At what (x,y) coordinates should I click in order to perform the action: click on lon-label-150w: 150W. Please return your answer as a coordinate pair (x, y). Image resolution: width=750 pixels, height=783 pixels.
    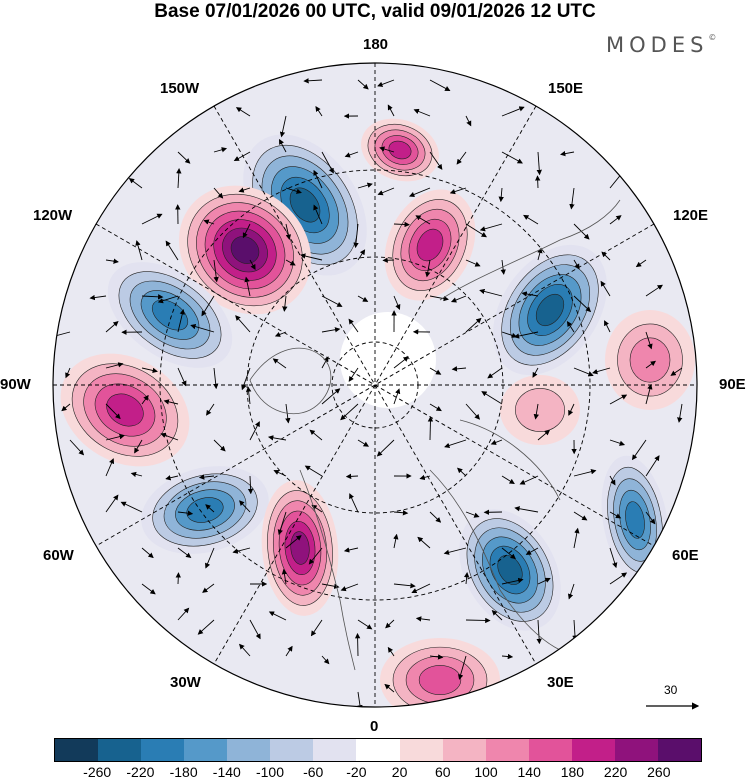
    Looking at the image, I should click on (180, 88).